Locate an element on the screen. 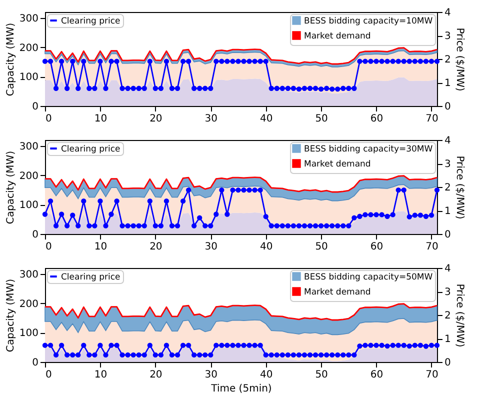 The width and height of the screenshot is (489, 407). legend-label: BESS bidding capacity=10MW is located at coordinates (369, 21).